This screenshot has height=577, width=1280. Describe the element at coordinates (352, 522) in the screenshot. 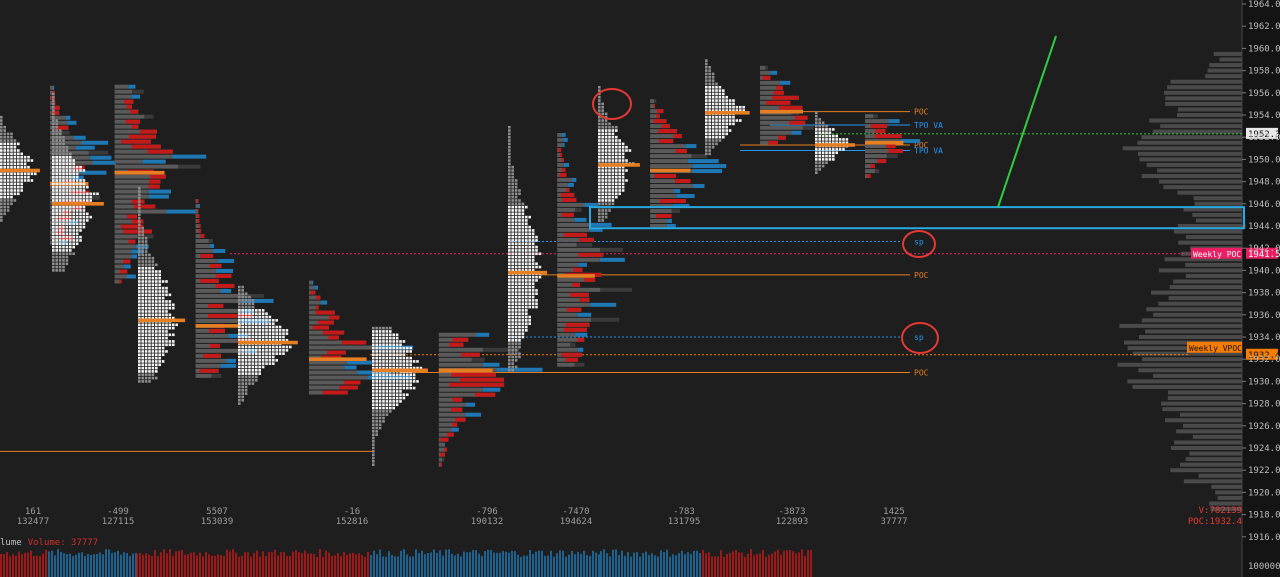

I see `session-volume: 152816` at that location.